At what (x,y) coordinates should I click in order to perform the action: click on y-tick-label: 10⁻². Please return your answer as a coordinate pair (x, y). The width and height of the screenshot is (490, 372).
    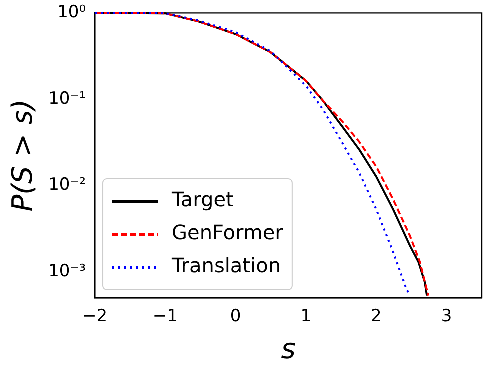
    Looking at the image, I should click on (67, 185).